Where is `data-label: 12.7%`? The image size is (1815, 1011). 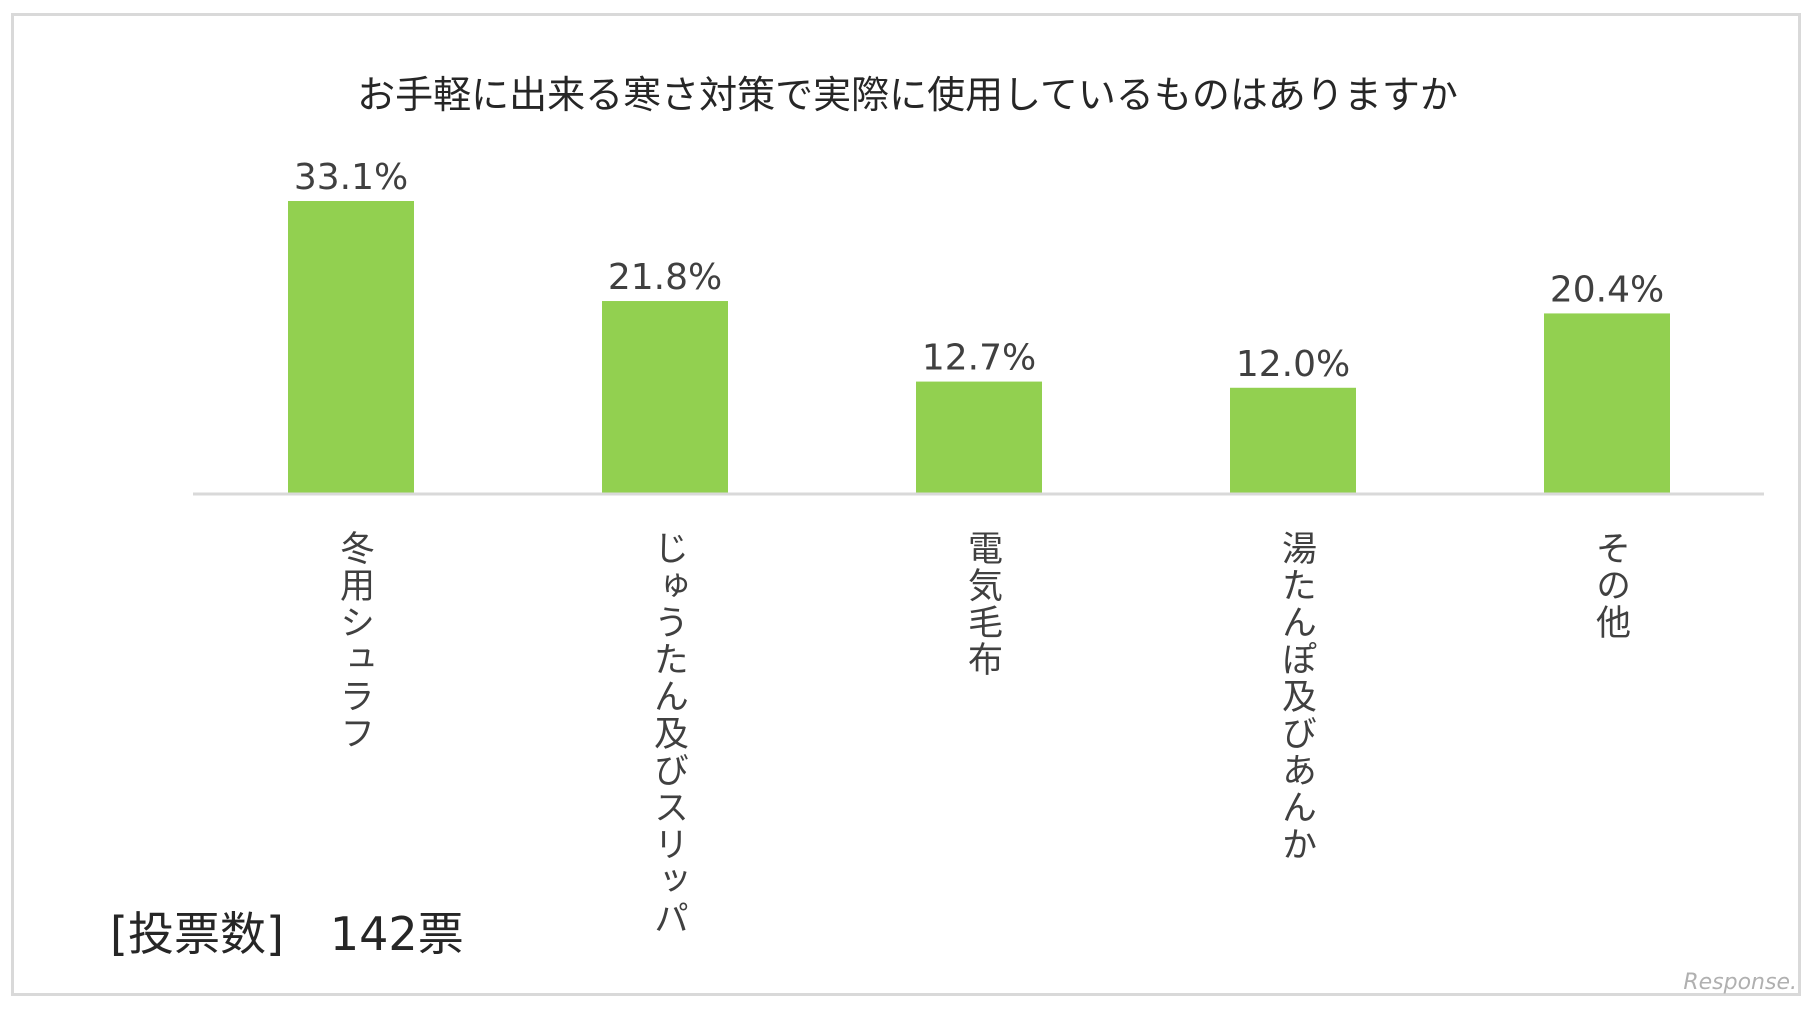 data-label: 12.7% is located at coordinates (979, 358).